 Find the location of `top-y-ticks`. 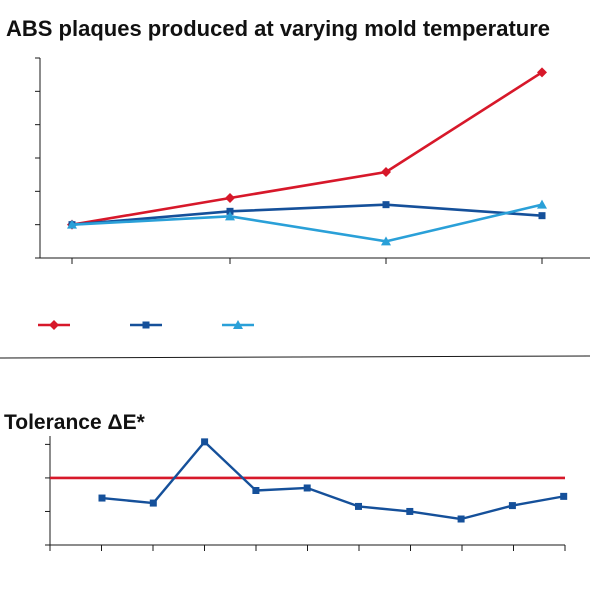

top-y-ticks is located at coordinates (37, 158).